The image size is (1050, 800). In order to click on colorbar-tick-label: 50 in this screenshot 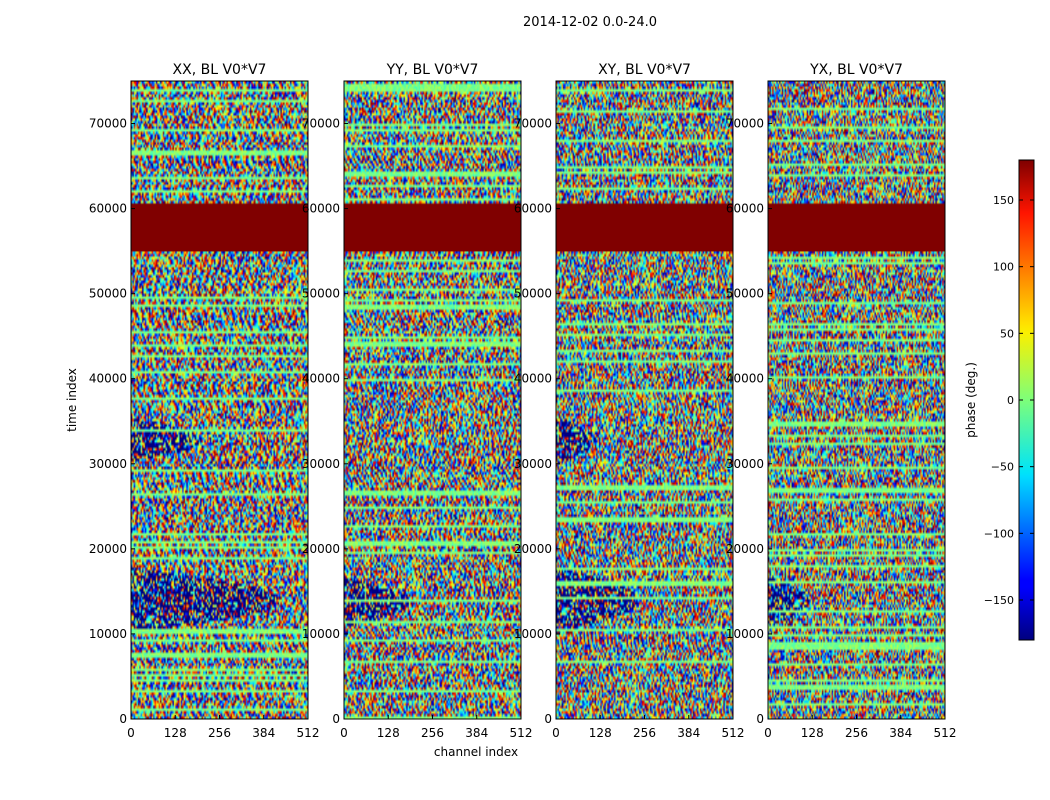, I will do `click(1007, 333)`.